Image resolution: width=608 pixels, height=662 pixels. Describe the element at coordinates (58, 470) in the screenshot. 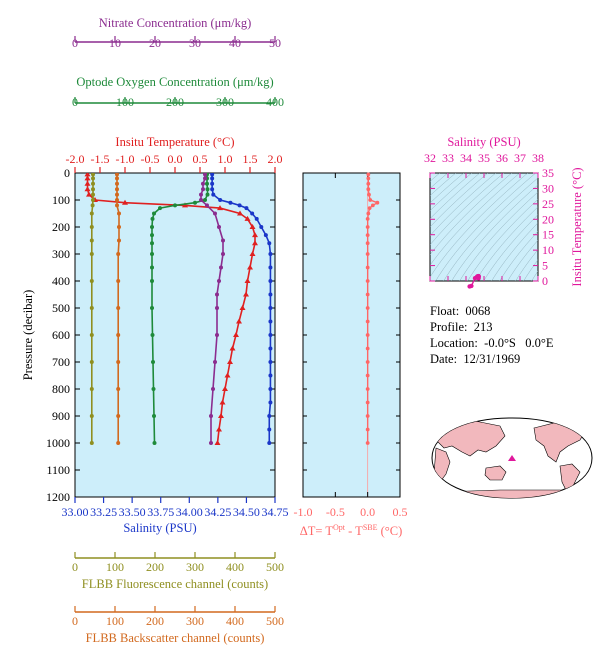

I see `pressure-tick-label: 1100` at that location.